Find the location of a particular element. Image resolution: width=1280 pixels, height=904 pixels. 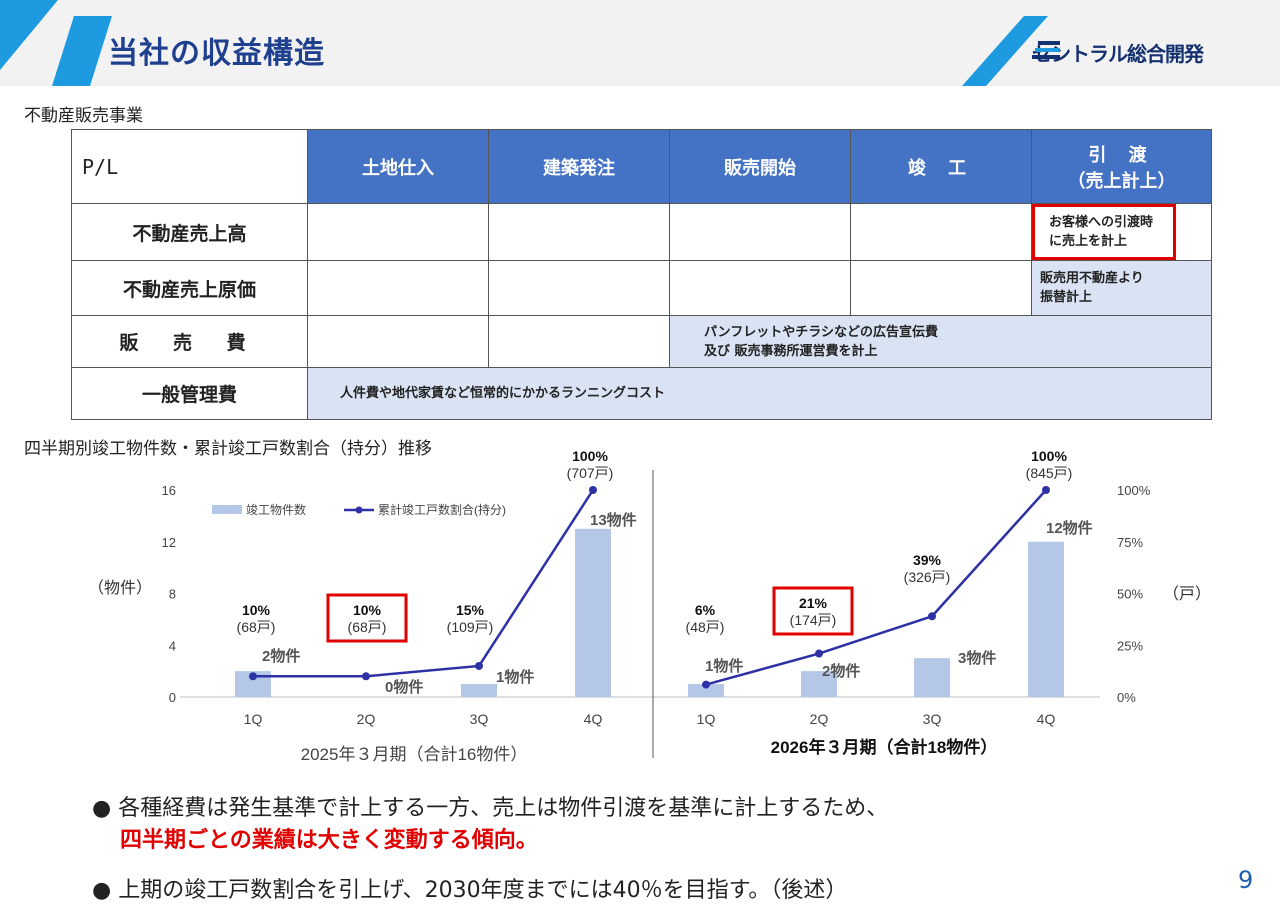

bullet-expenses: ● 各種経費は発生基準で計上する一方、売上は物件引渡を基準に計上するため、 is located at coordinates (490, 808).